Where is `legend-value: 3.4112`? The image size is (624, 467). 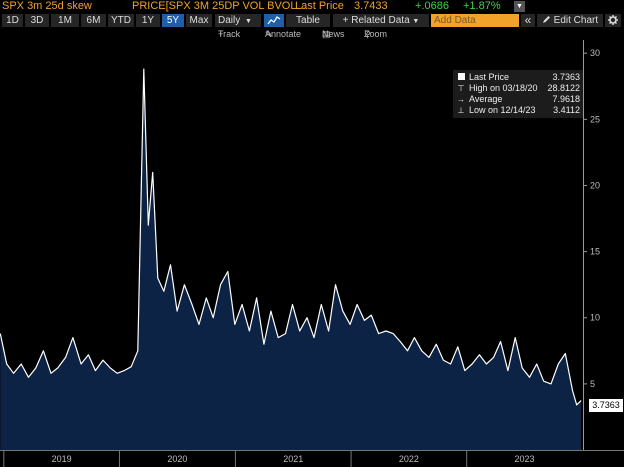
legend-value: 3.4112 is located at coordinates (566, 110).